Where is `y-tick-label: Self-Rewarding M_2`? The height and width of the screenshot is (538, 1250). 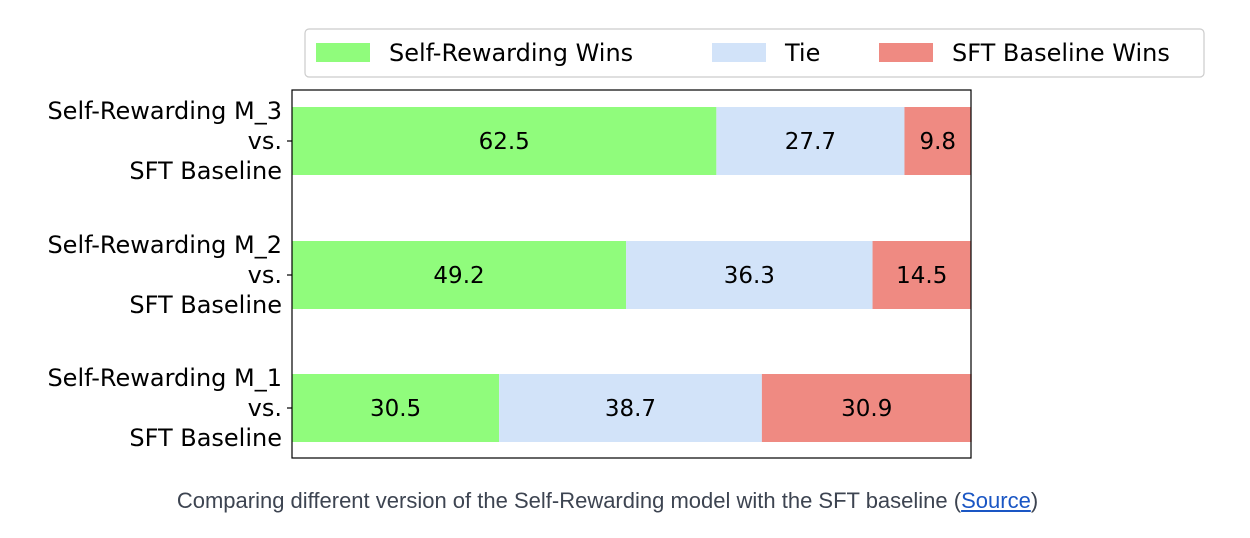
y-tick-label: Self-Rewarding M_2 is located at coordinates (164, 245).